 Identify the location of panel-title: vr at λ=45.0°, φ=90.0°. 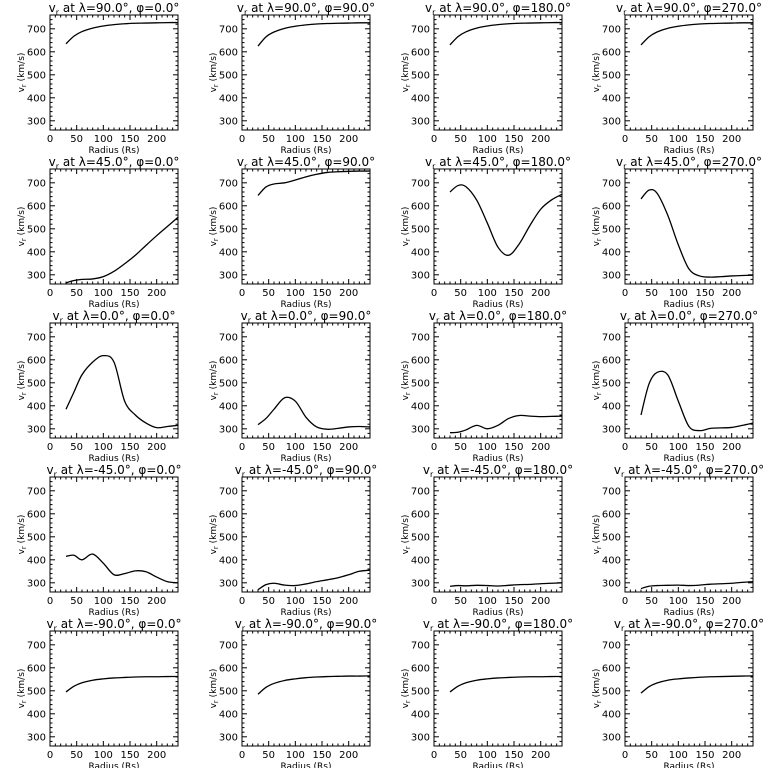
(306, 163).